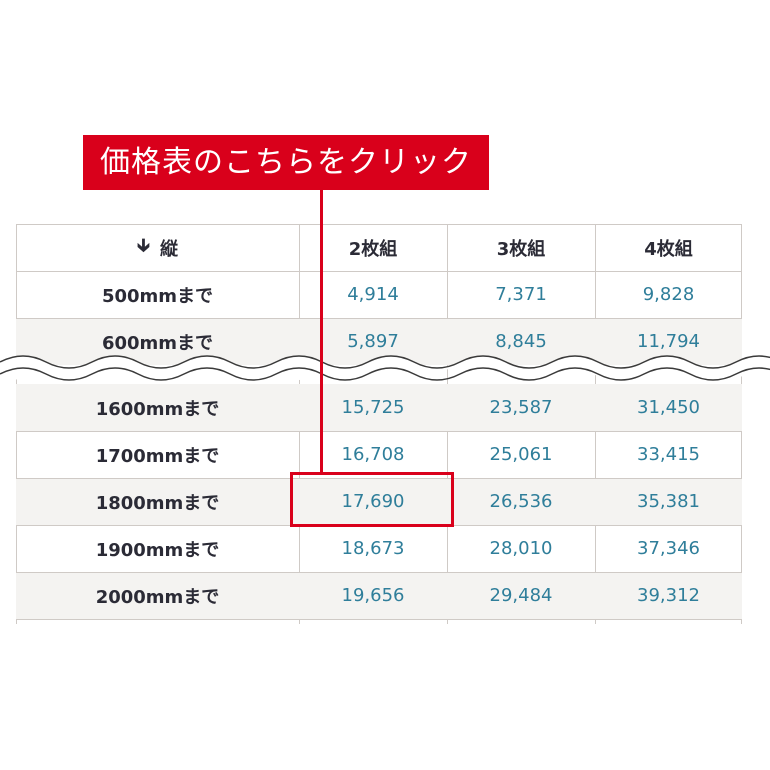  I want to click on price-cell: 15,725, so click(373, 407).